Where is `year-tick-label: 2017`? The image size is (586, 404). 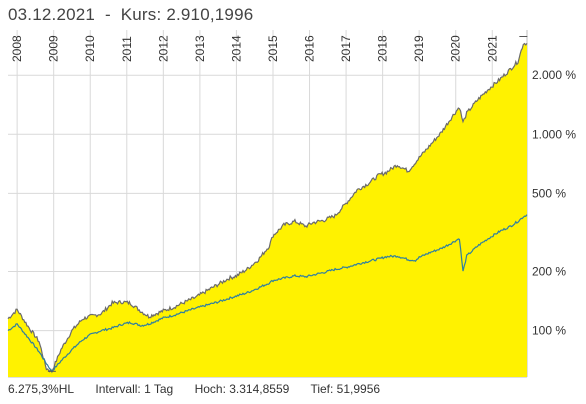 year-tick-label: 2017 is located at coordinates (346, 48).